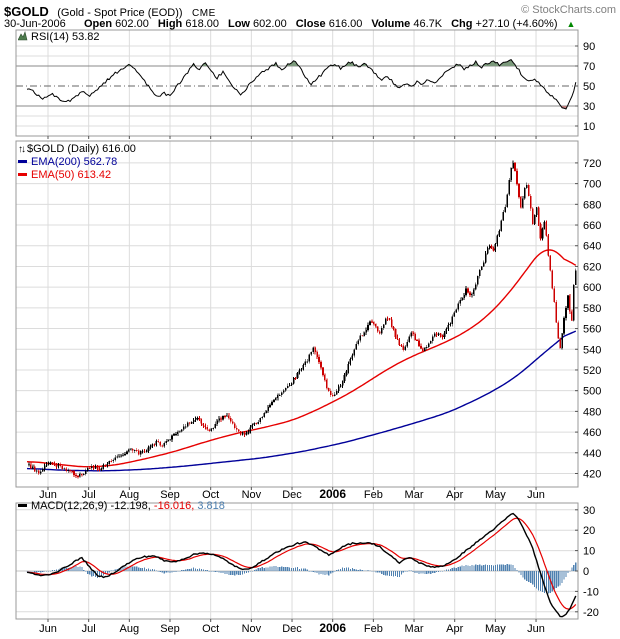 The image size is (620, 639). Describe the element at coordinates (22, 174) in the screenshot. I see `ema50-line-swatch` at that location.